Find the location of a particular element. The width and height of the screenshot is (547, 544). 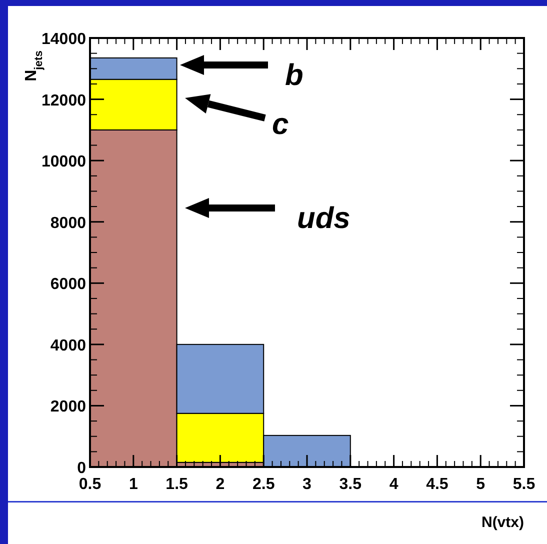

y-tick-label: 2000 is located at coordinates (68, 407).